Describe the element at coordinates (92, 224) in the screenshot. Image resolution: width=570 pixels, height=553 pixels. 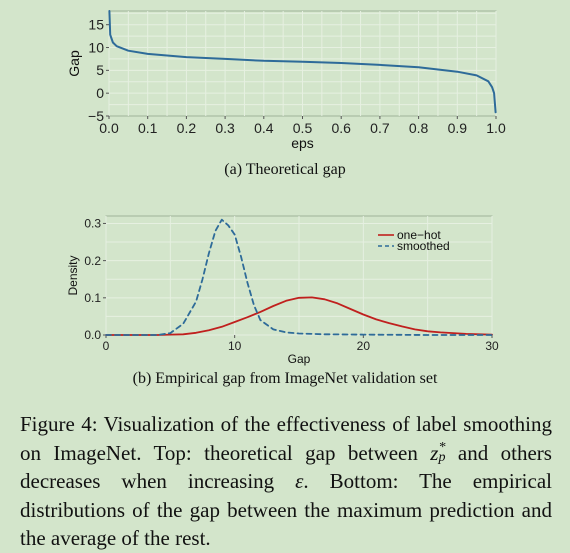
I see `y-tick-label: 0.3` at that location.